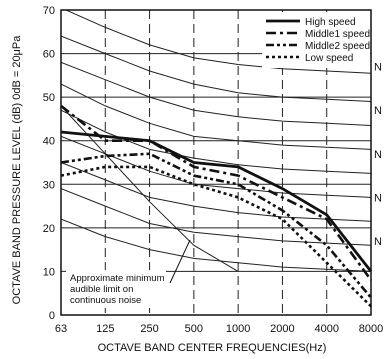  What do you see at coordinates (329, 58) in the screenshot?
I see `legend-label: Low speed` at bounding box center [329, 58].